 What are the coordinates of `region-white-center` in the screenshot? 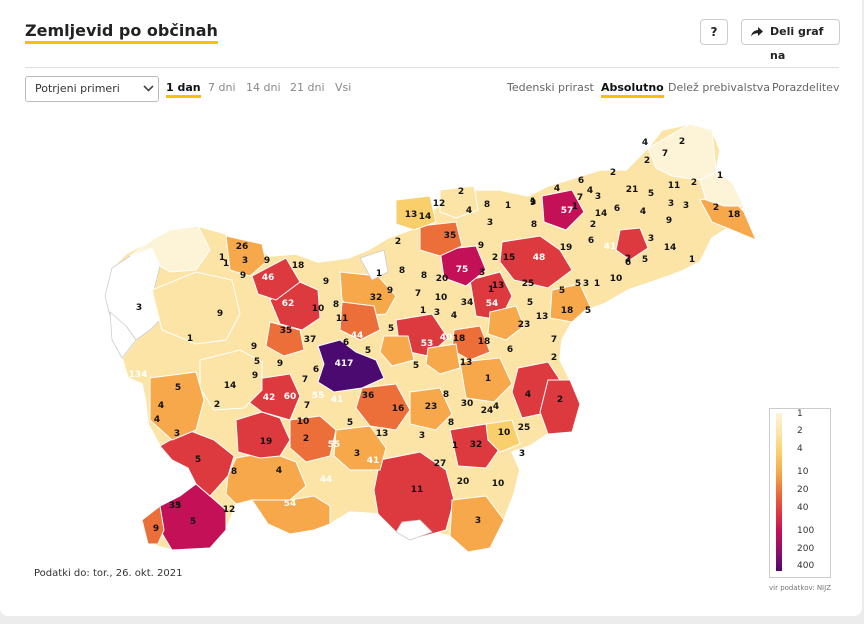 It's located at (374, 265).